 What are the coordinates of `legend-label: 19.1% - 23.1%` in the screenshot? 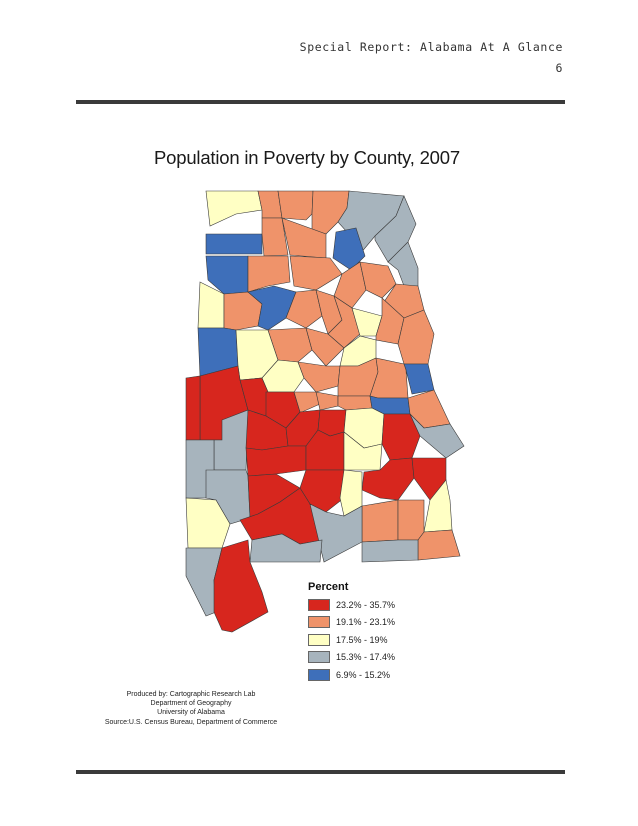 It's located at (366, 622).